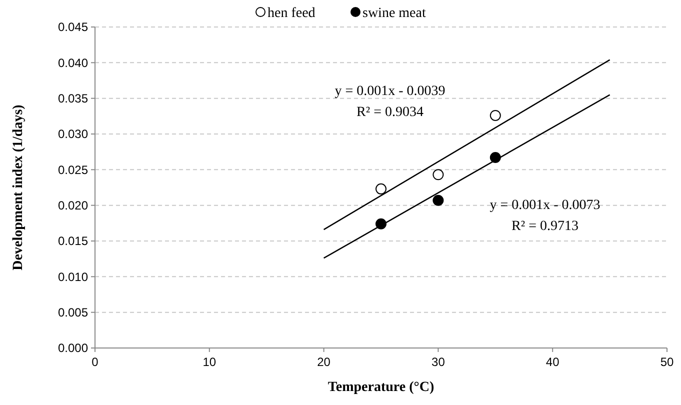 This screenshot has width=681, height=405. Describe the element at coordinates (394, 13) in the screenshot. I see `legend-label: swine meat` at that location.